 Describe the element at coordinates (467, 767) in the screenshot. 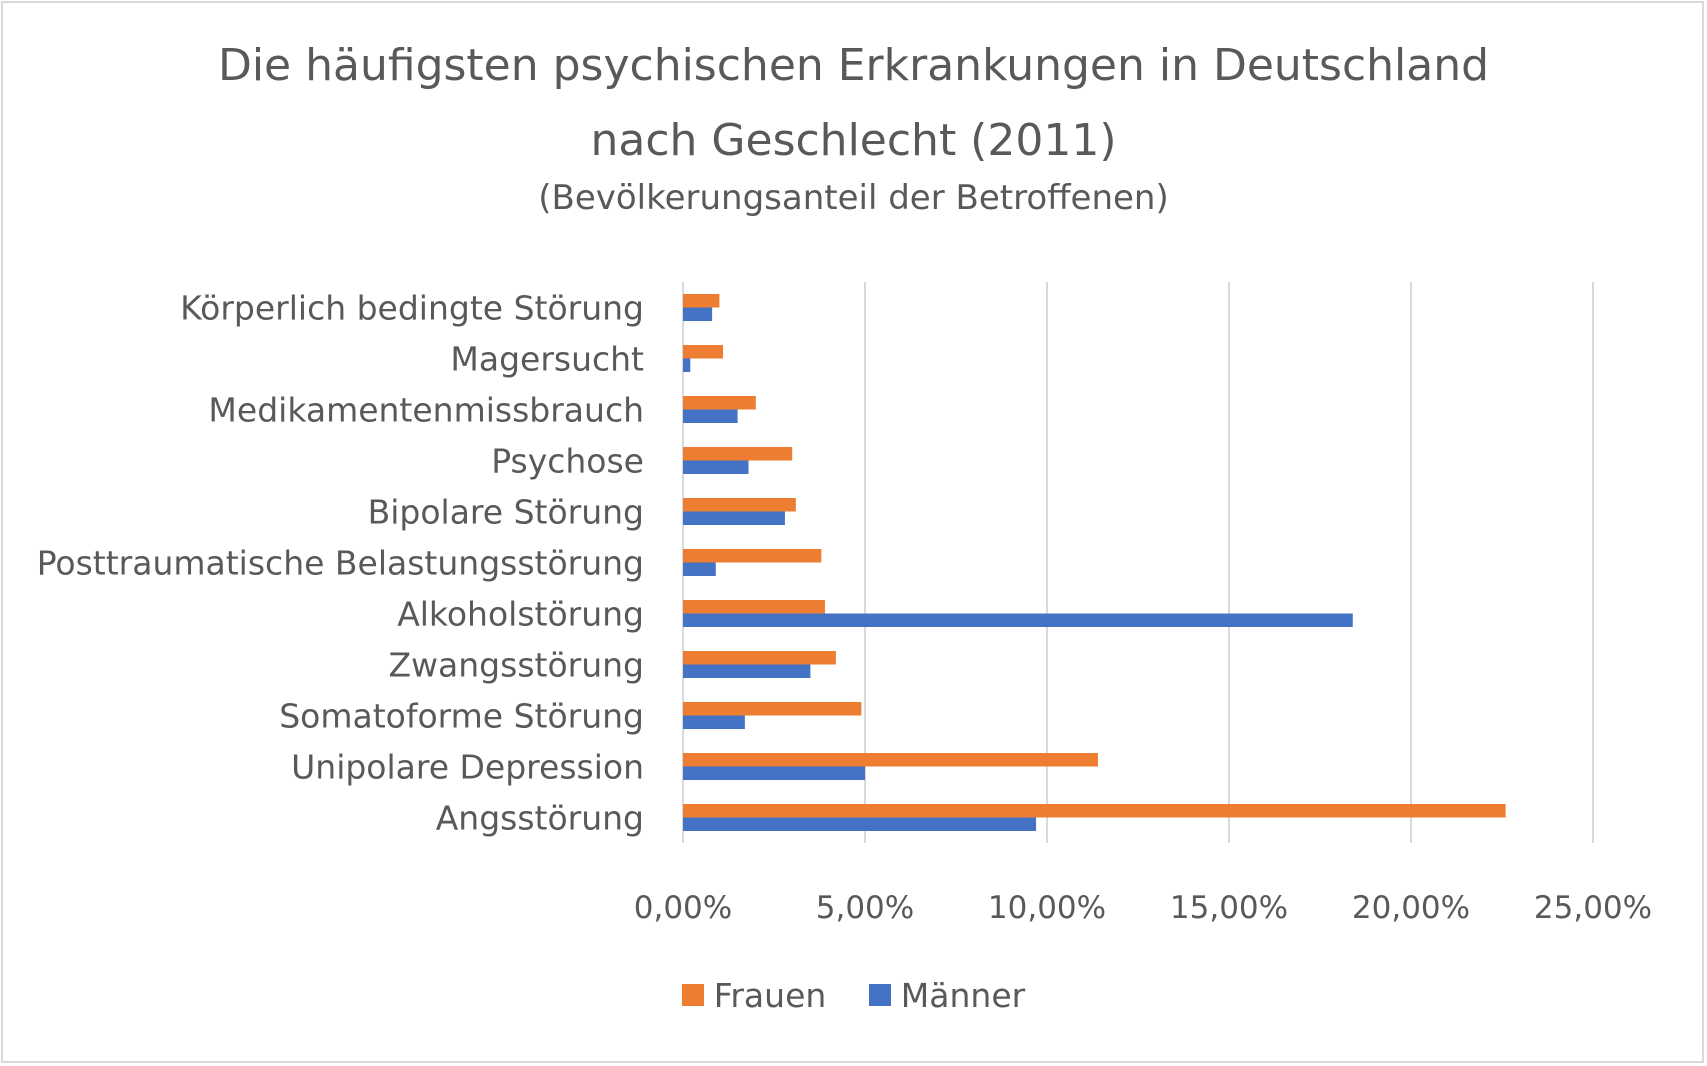

I see `category-label: Unipolare Depression` at that location.